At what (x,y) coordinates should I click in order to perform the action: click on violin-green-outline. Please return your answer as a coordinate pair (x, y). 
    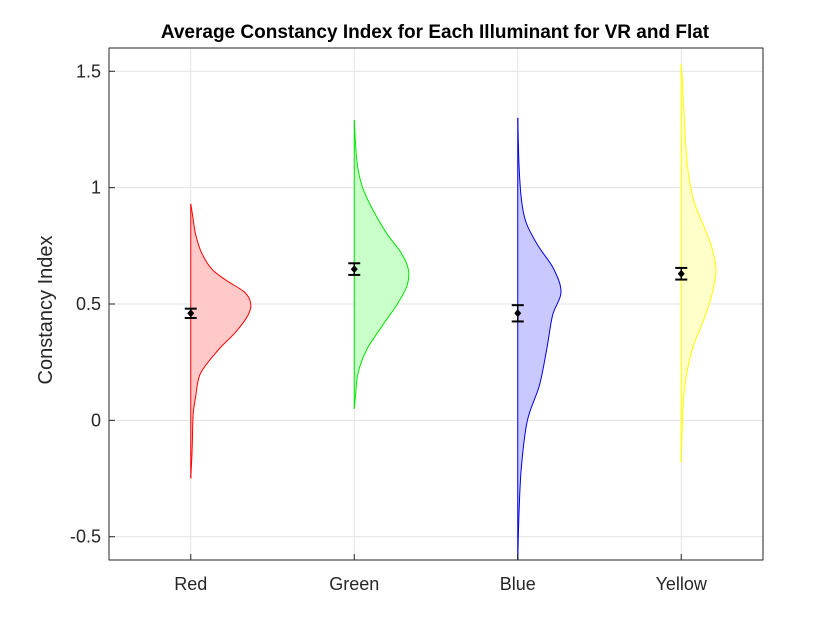
    Looking at the image, I should click on (381, 264).